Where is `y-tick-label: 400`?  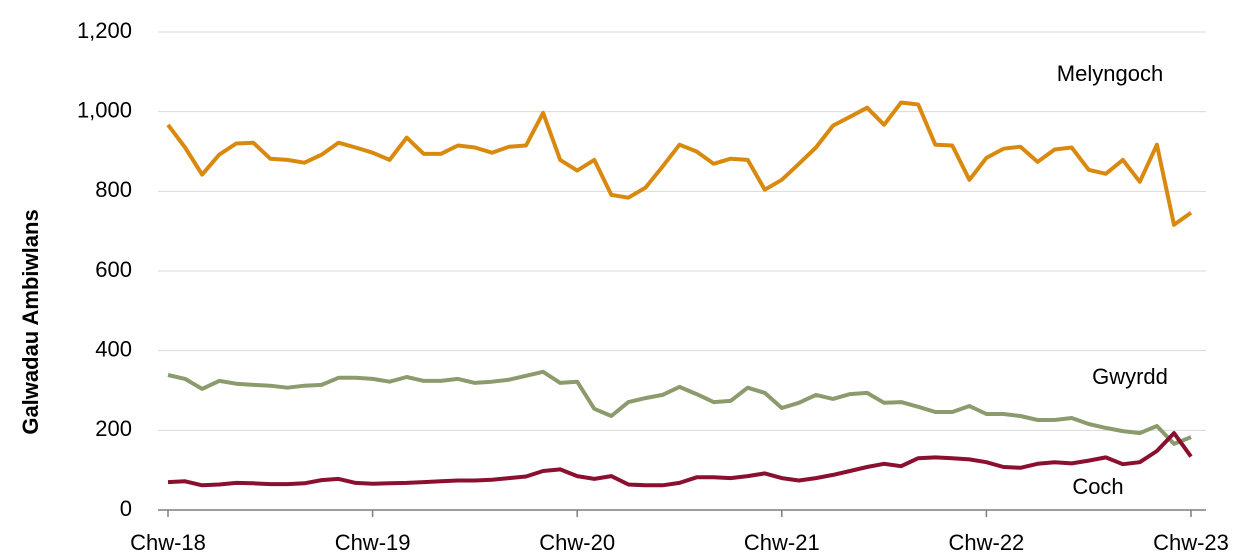
y-tick-label: 400 is located at coordinates (113, 348).